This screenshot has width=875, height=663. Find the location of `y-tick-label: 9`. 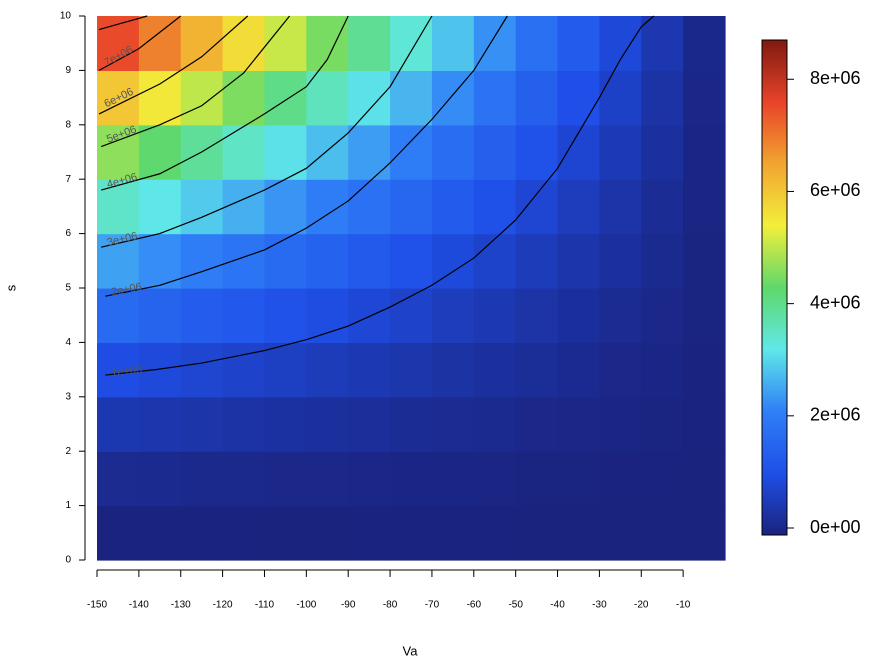

y-tick-label: 9 is located at coordinates (68, 70).